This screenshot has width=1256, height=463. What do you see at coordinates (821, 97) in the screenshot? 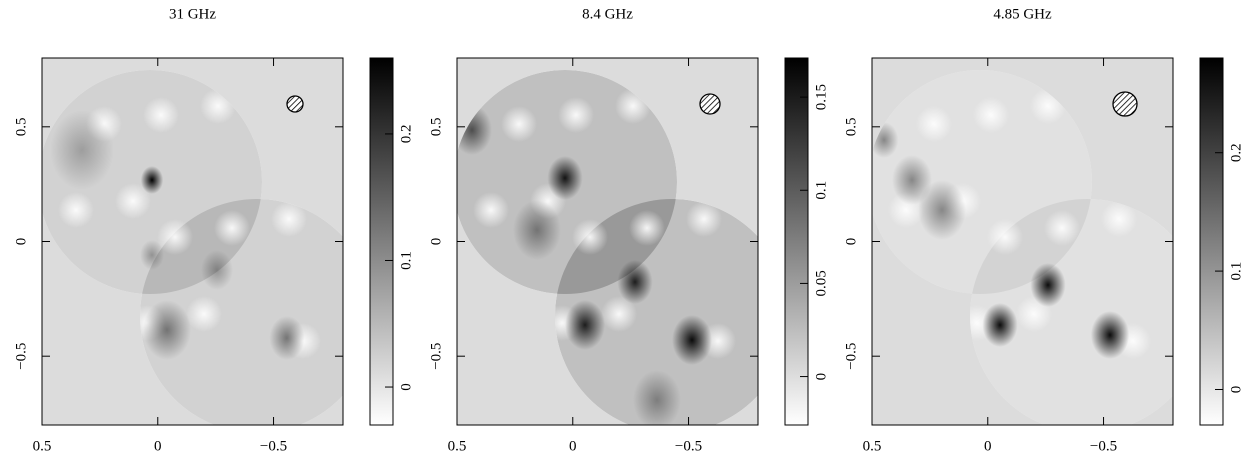
I see `colorbar-tick-label: 0.15` at bounding box center [821, 97].